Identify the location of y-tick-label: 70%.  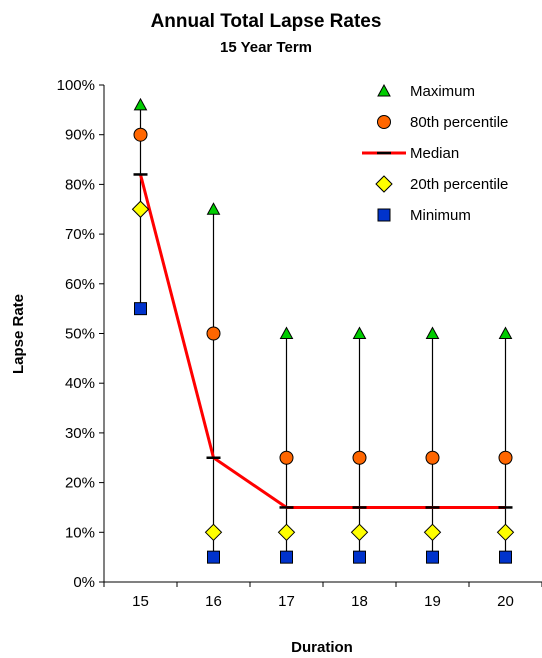
(80, 234).